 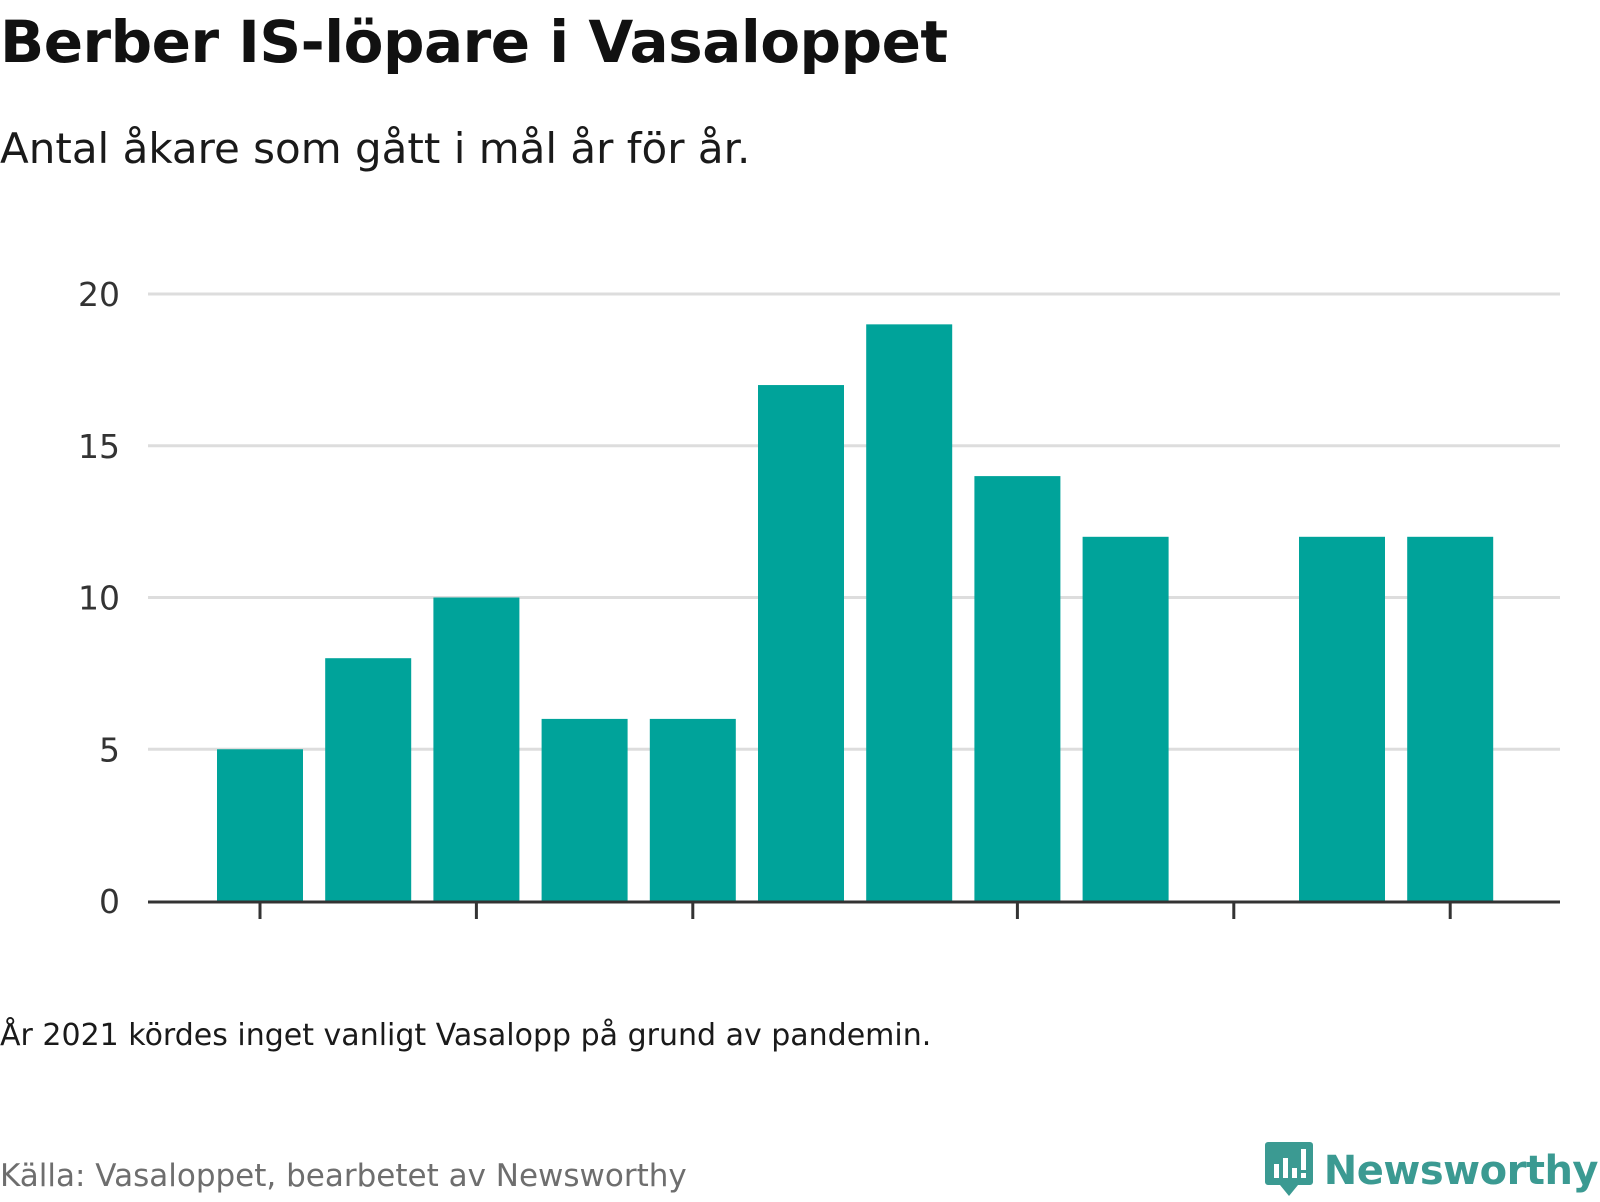 What do you see at coordinates (1017, 928) in the screenshot?
I see `x-tick-label: 2019` at bounding box center [1017, 928].